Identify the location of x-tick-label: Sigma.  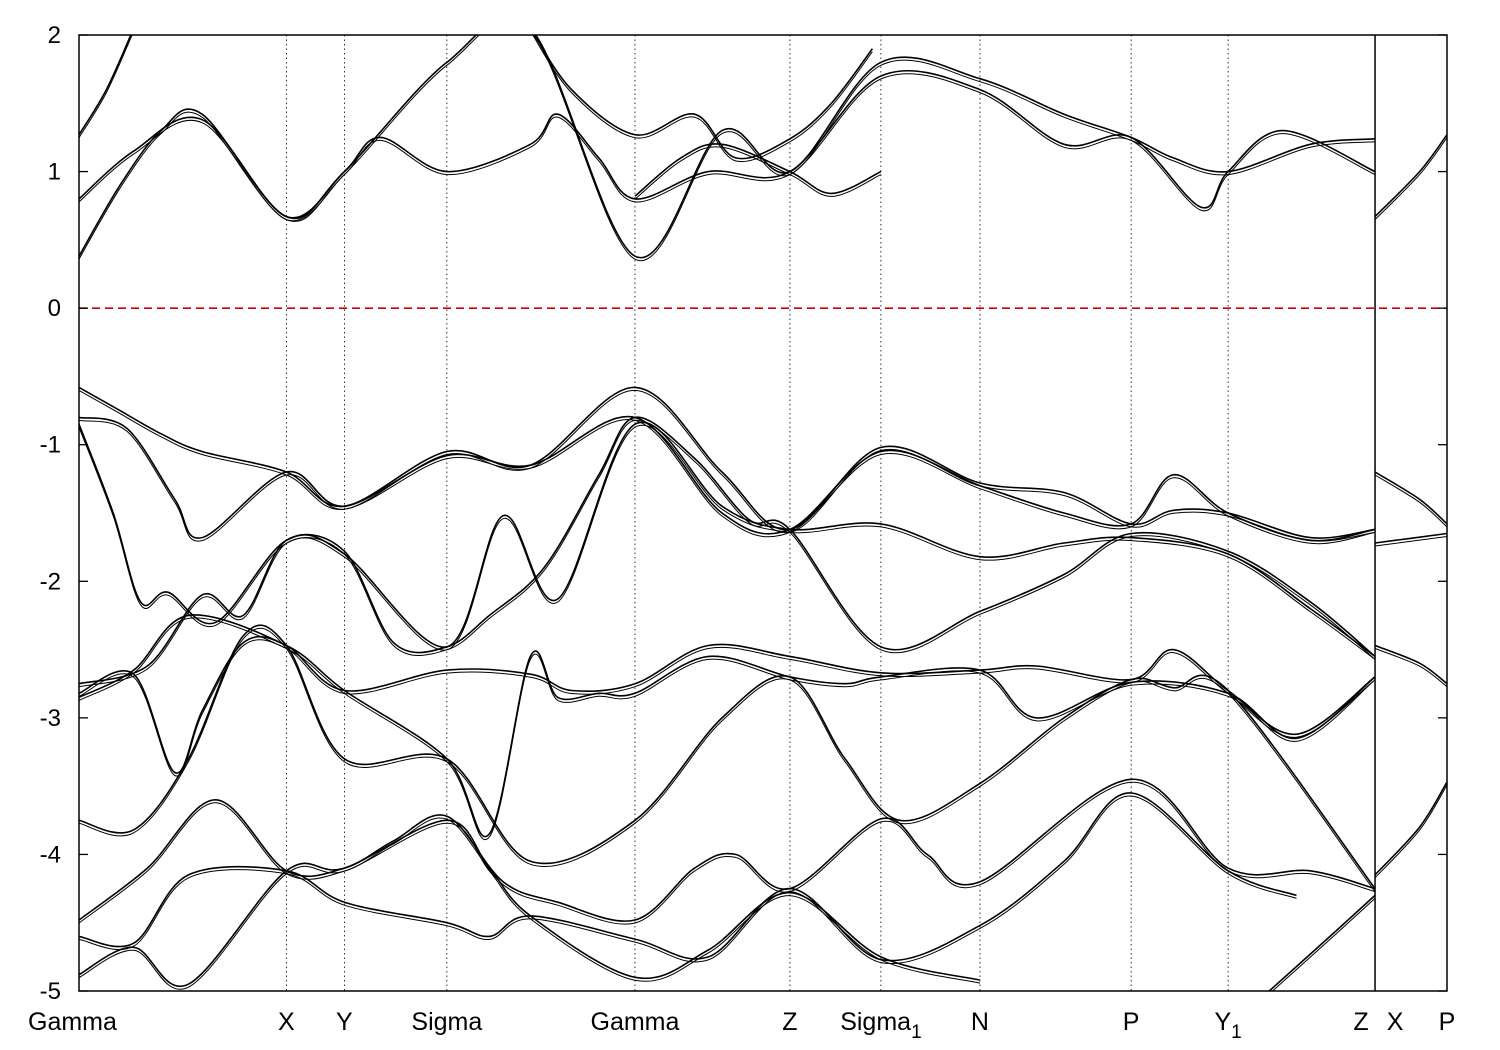
(446, 1022).